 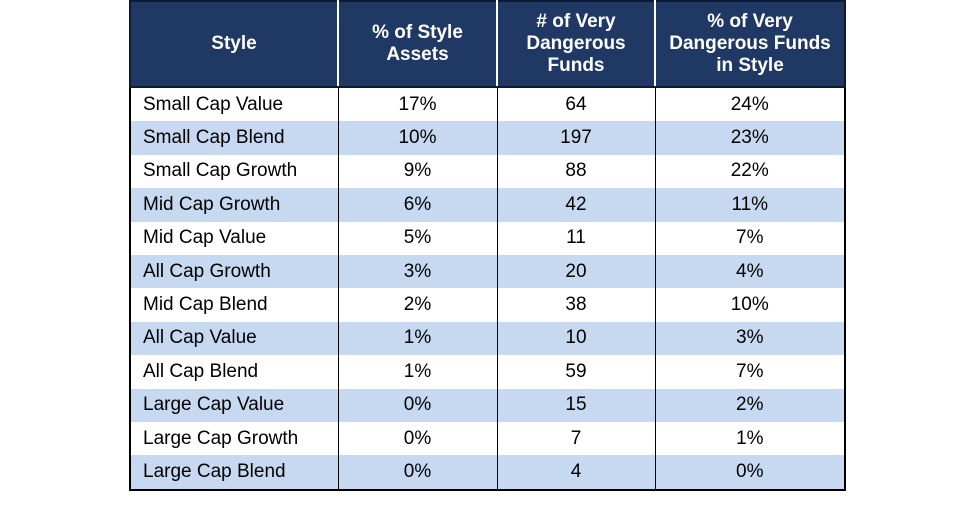 What do you see at coordinates (234, 438) in the screenshot?
I see `row-style: Large Cap Growth` at bounding box center [234, 438].